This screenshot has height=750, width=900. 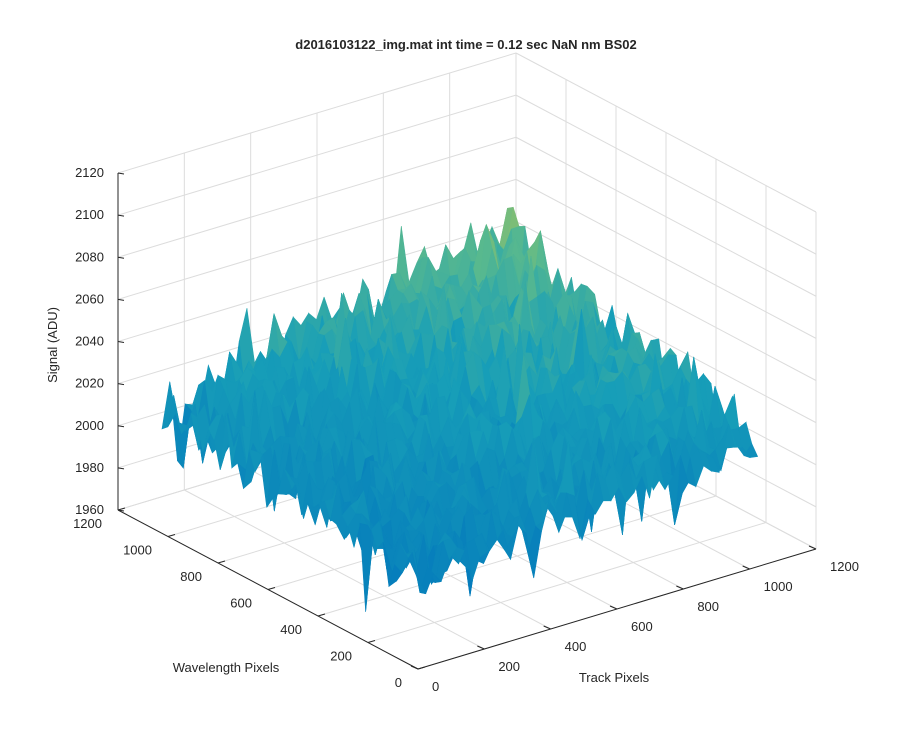 I want to click on z-tick-label: 1960, so click(x=89, y=509).